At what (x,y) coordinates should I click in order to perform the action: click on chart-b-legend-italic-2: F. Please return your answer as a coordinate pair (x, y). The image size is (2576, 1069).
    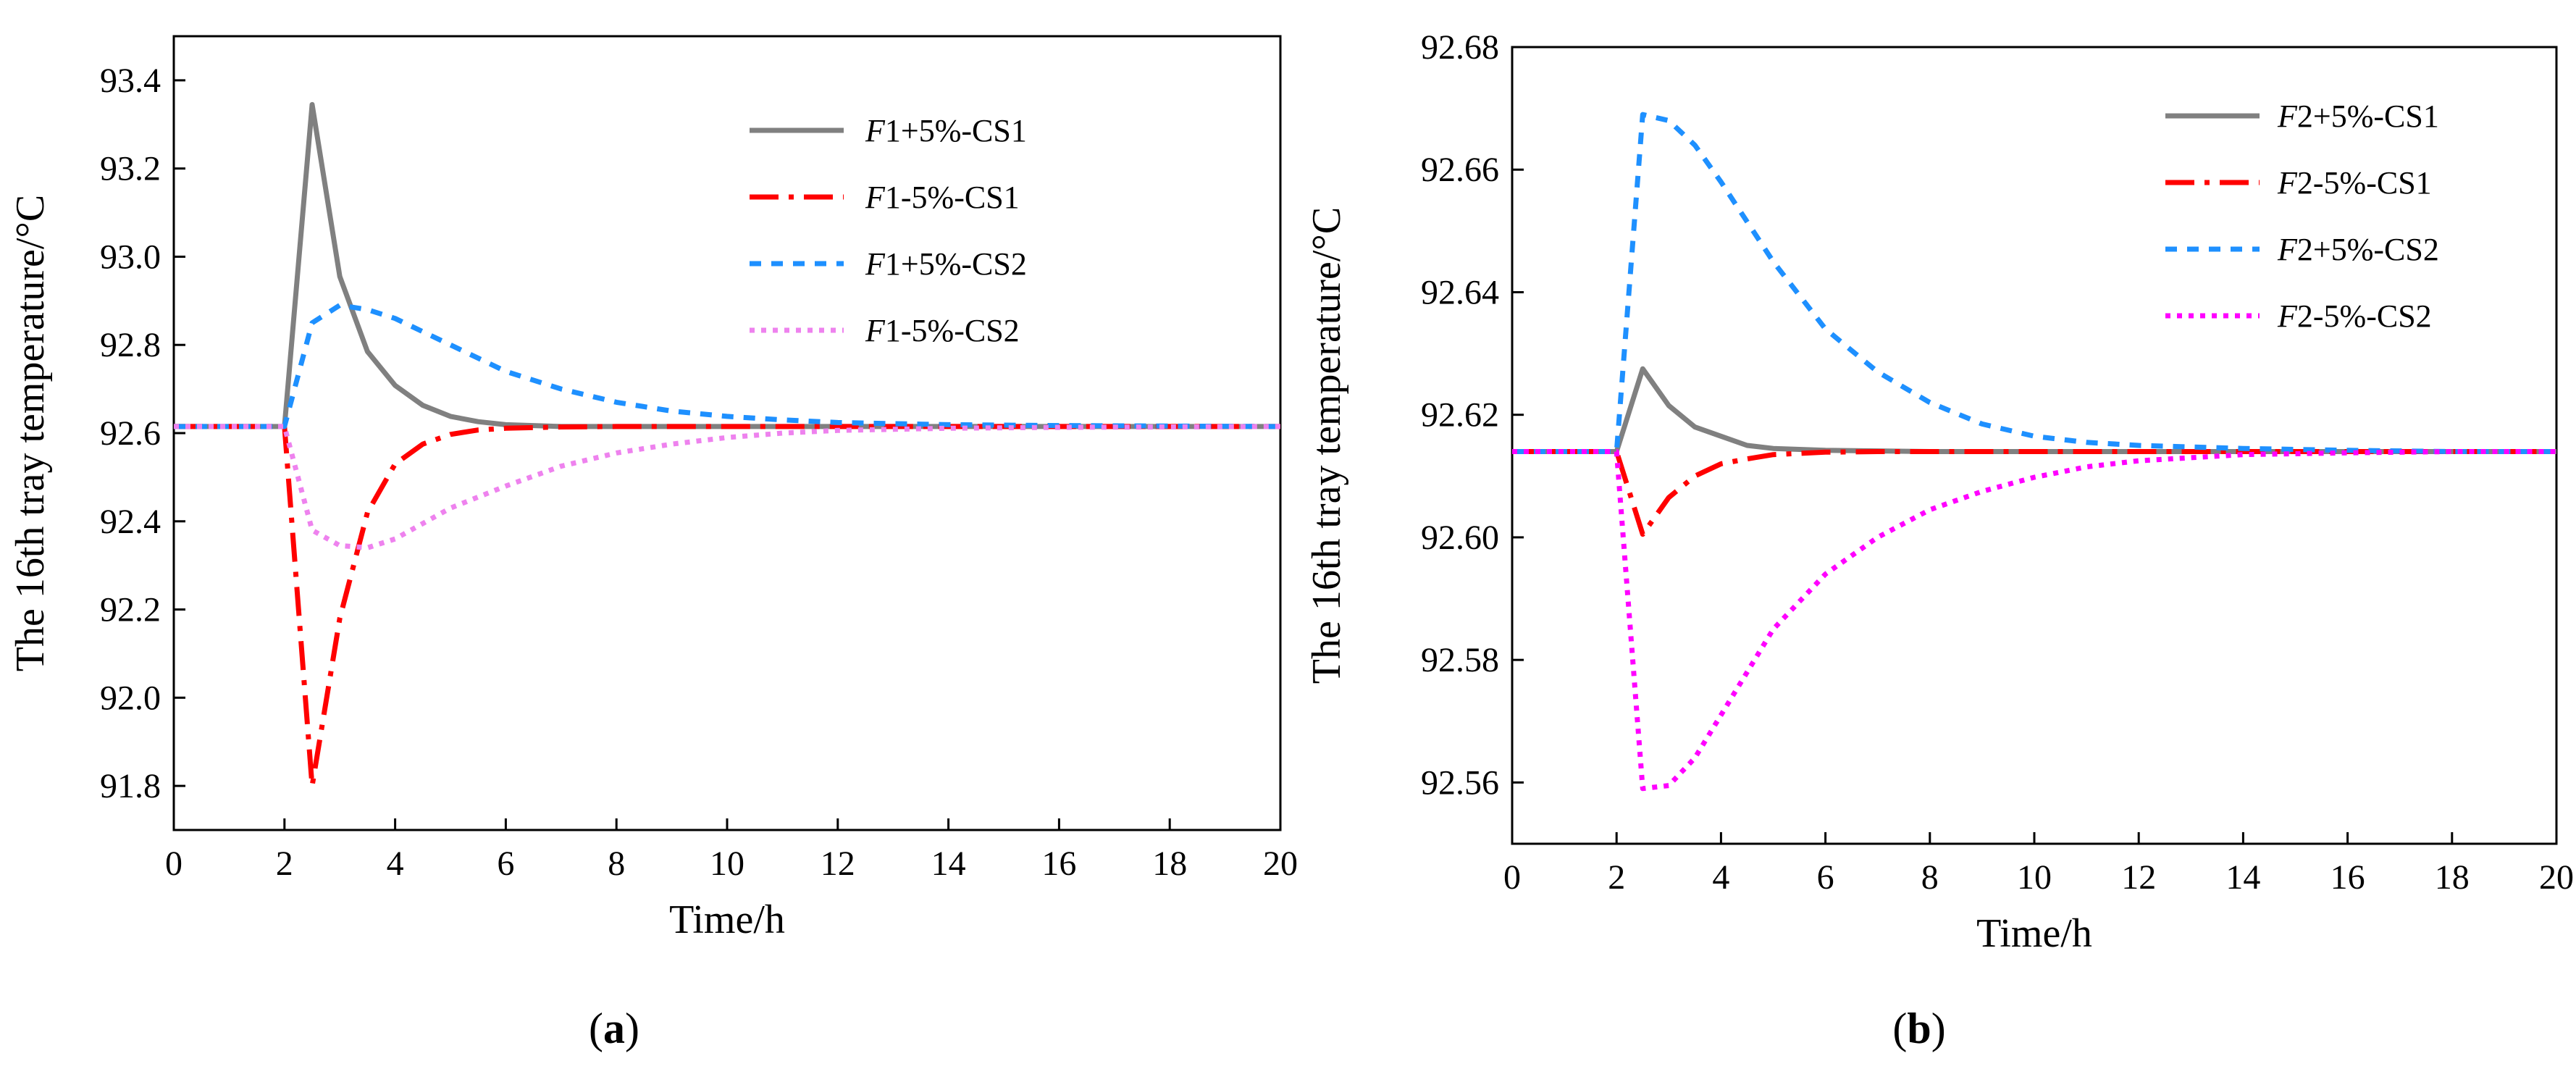
    Looking at the image, I should click on (2287, 183).